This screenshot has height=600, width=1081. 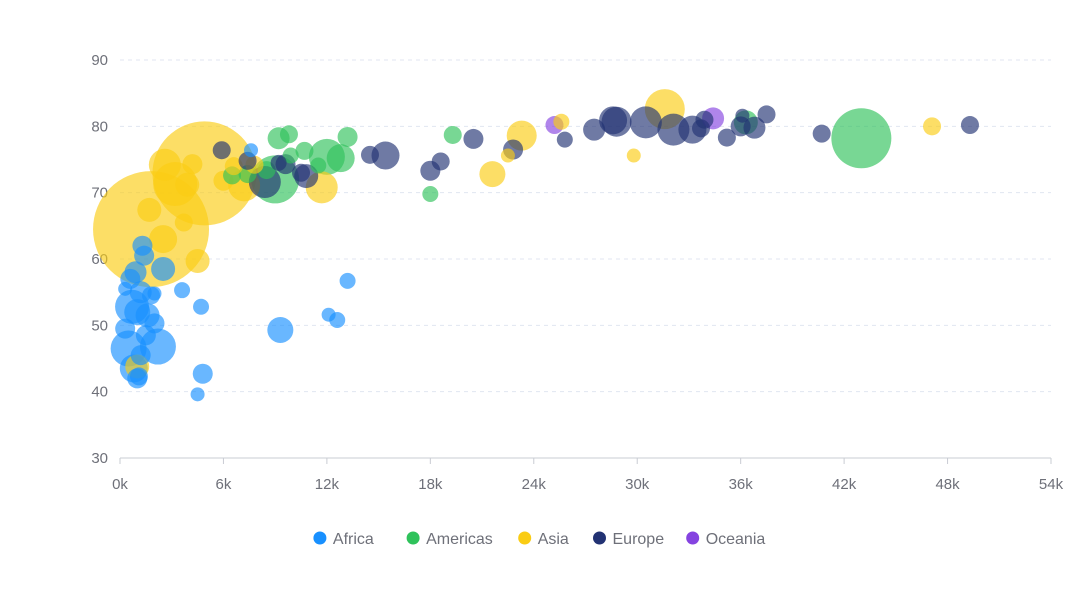 What do you see at coordinates (327, 484) in the screenshot?
I see `x-tick-label: 12k` at bounding box center [327, 484].